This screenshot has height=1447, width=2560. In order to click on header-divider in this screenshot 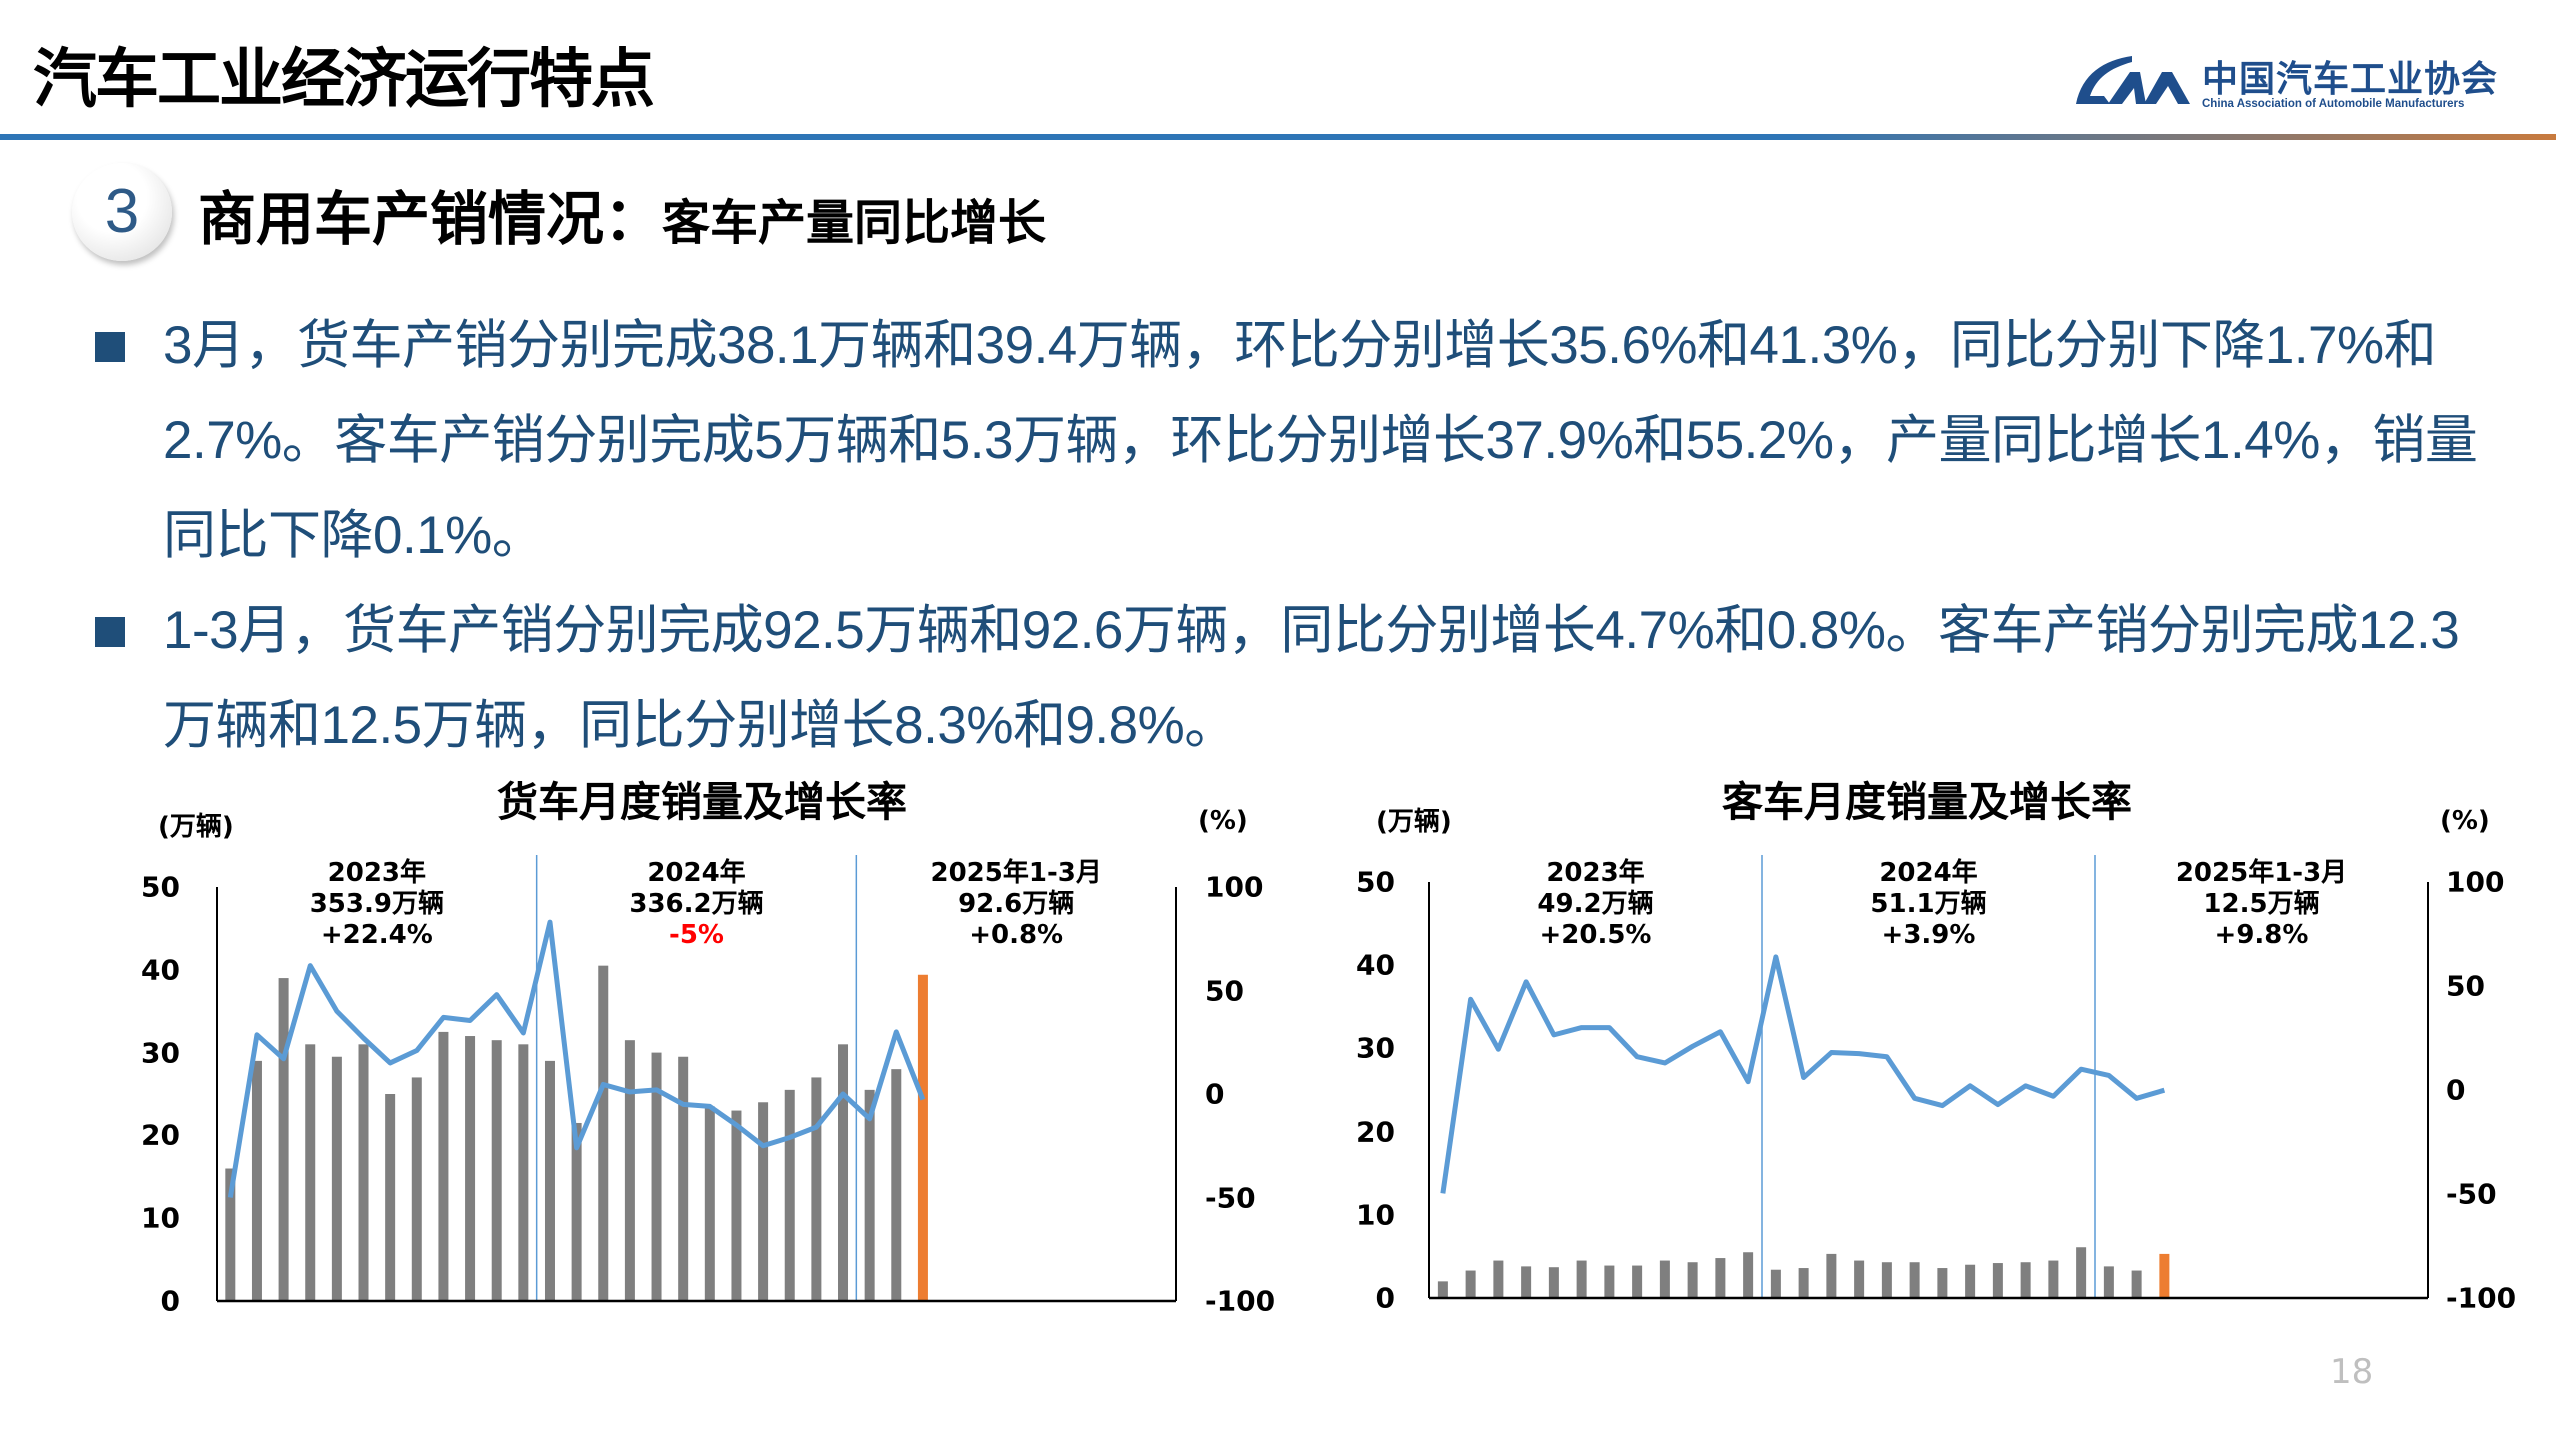, I will do `click(1278, 137)`.